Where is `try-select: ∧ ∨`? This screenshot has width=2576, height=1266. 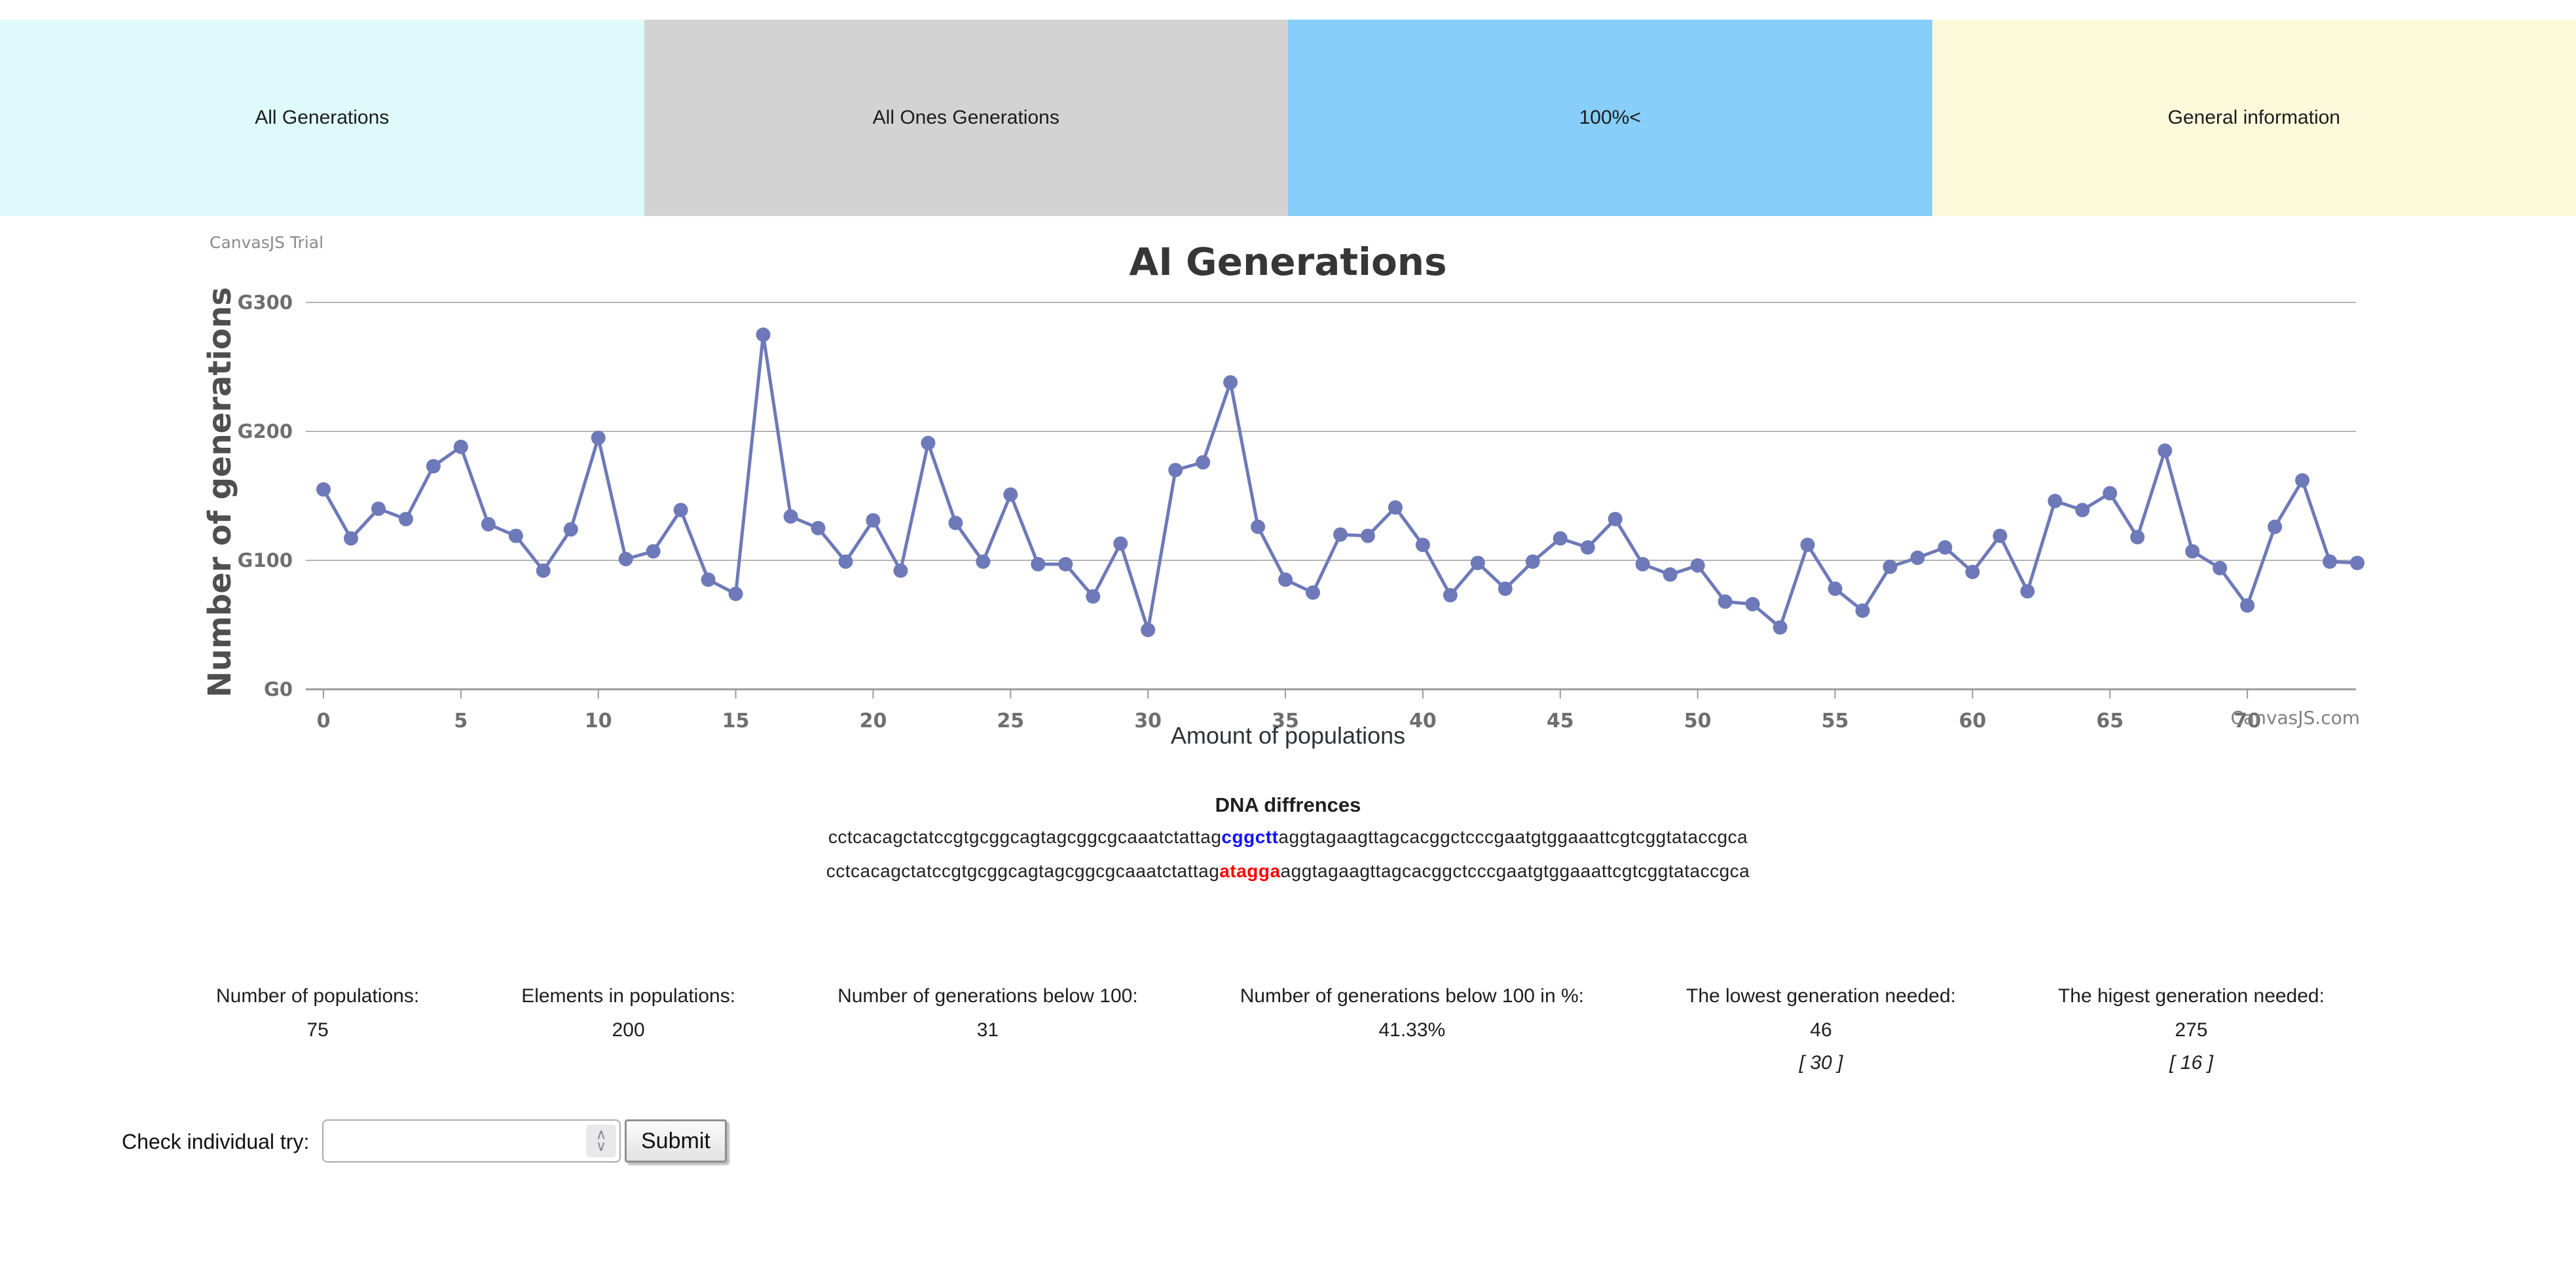 try-select: ∧ ∨ is located at coordinates (471, 1141).